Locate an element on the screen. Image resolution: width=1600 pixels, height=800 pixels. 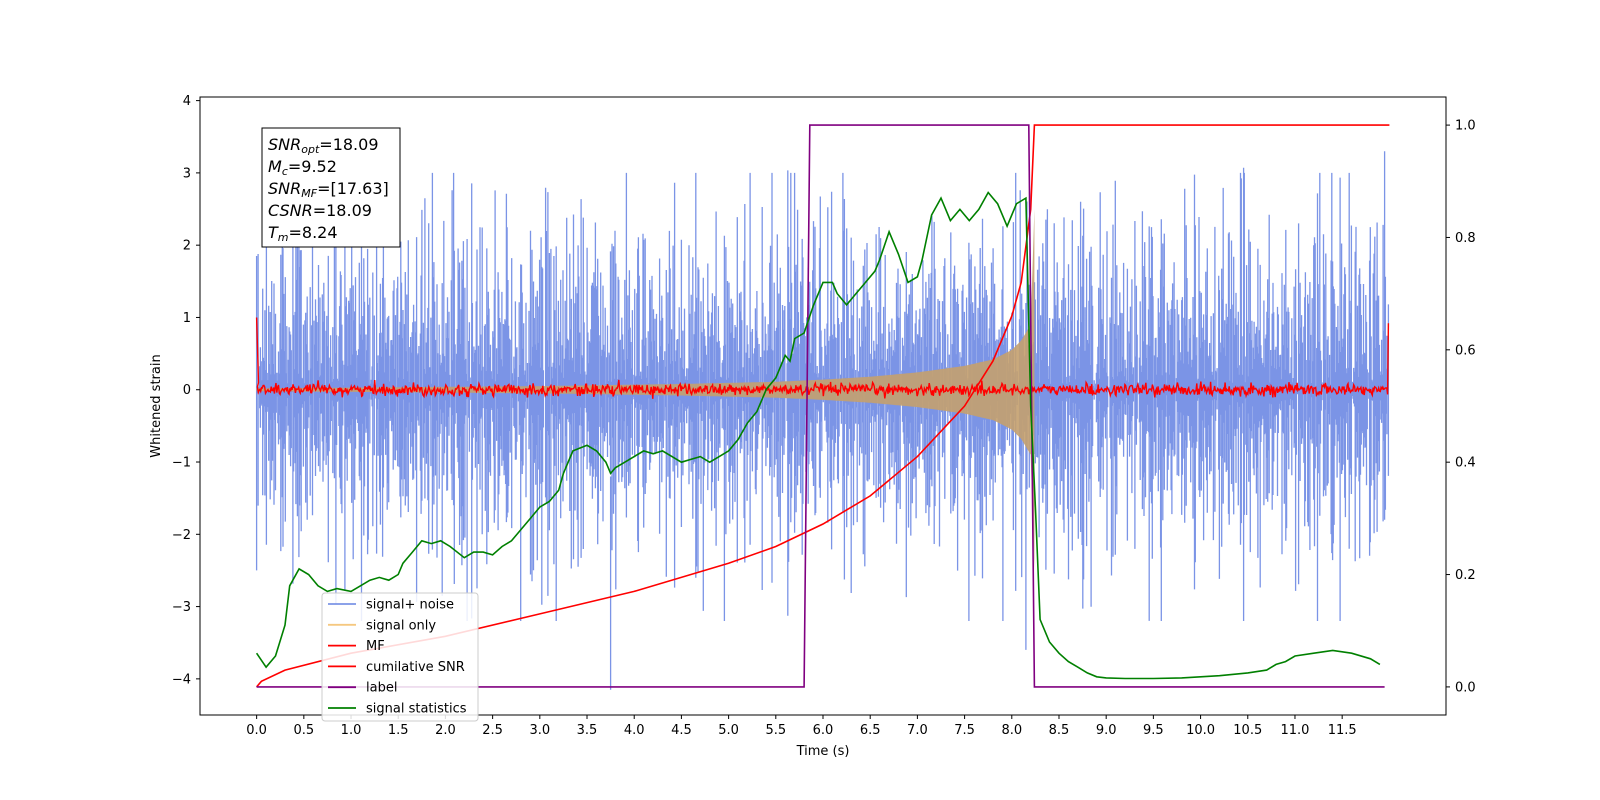
y2-tick-label: 1.0 is located at coordinates (1465, 126).